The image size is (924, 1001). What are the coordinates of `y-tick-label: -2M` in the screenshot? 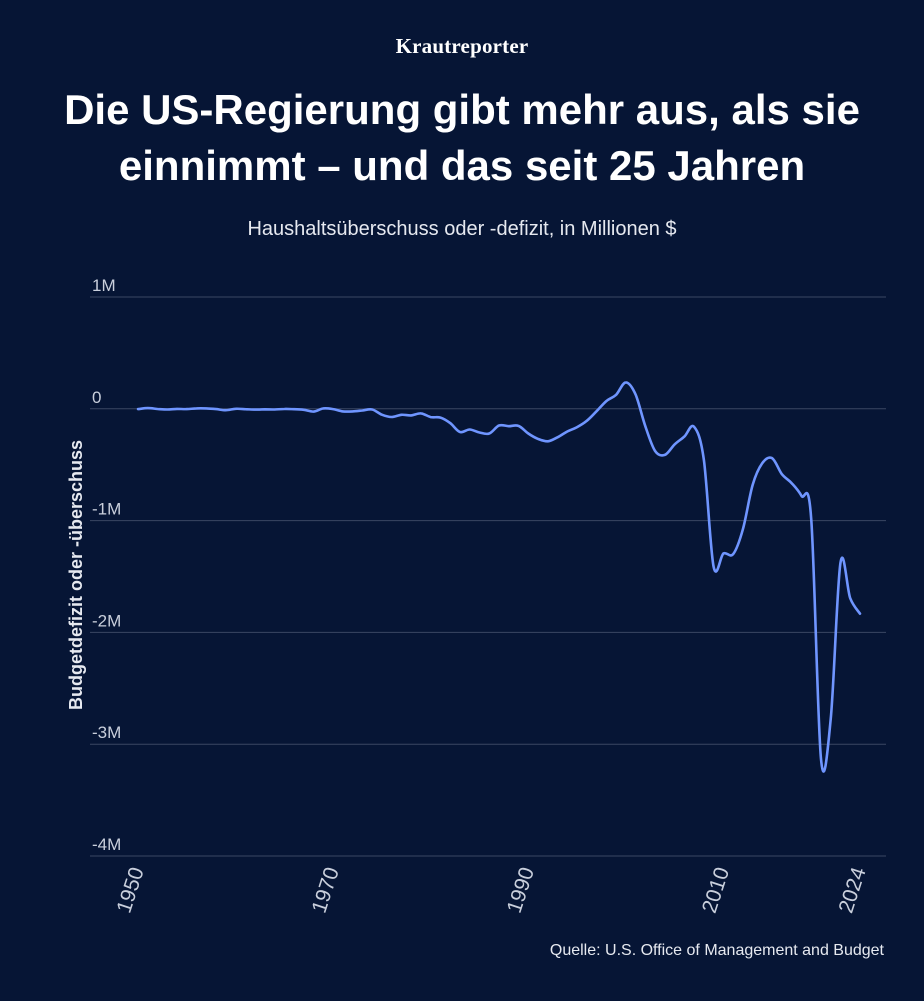 It's located at (106, 620).